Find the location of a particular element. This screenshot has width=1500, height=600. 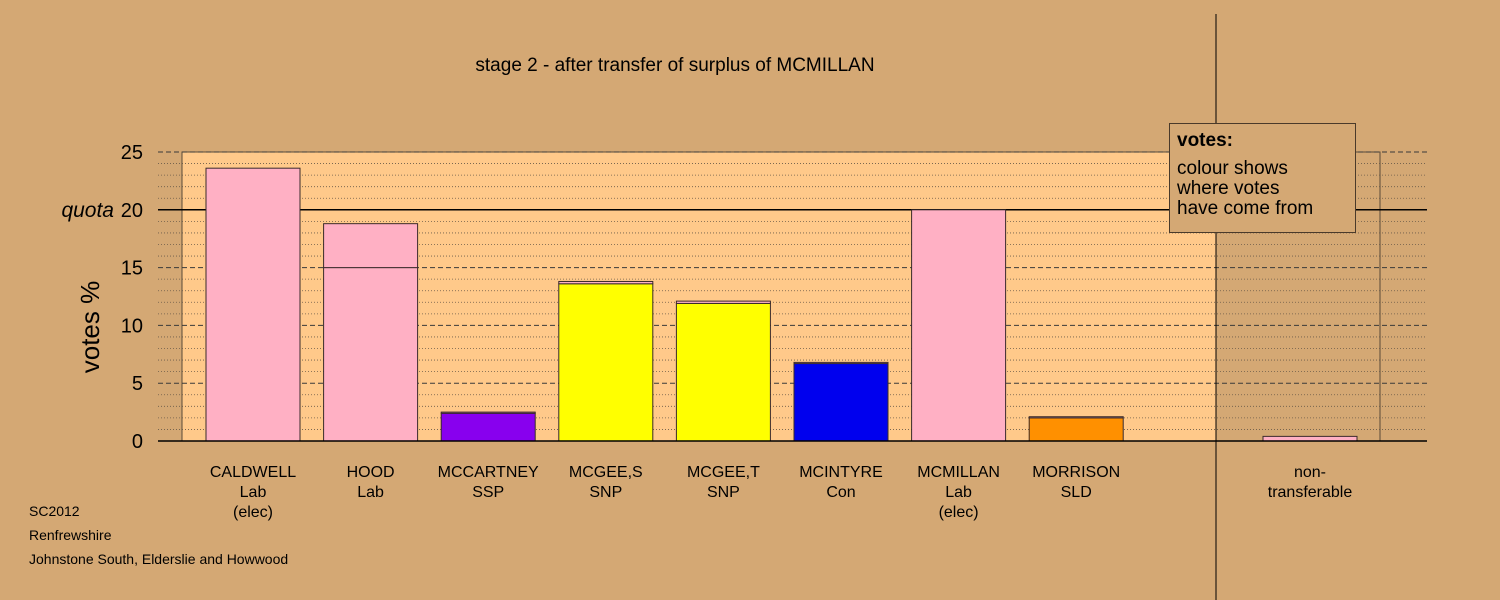

x-tick-label-nontransferable: transferable is located at coordinates (1310, 492).